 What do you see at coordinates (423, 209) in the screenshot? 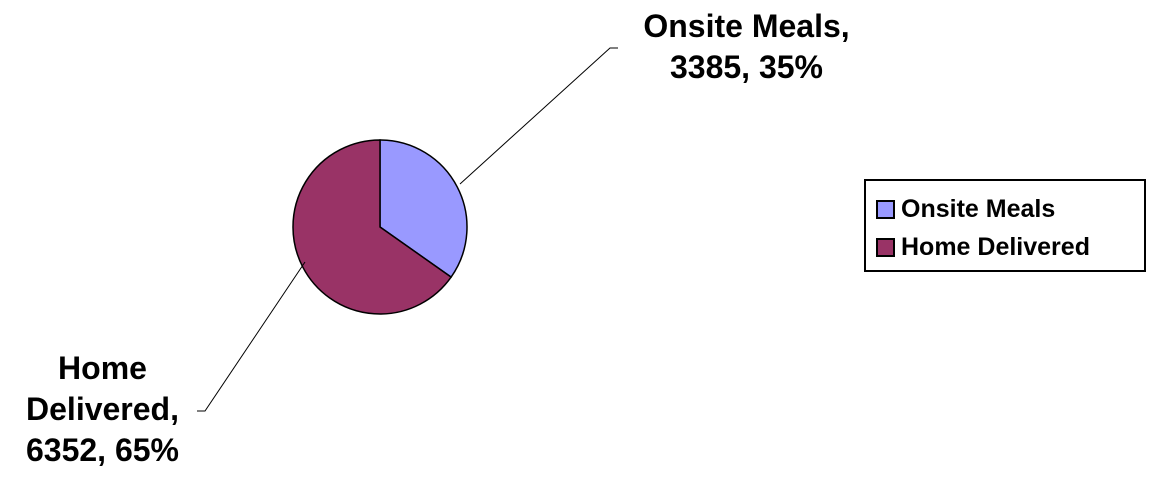
I see `pie-slice-onsite-meals` at bounding box center [423, 209].